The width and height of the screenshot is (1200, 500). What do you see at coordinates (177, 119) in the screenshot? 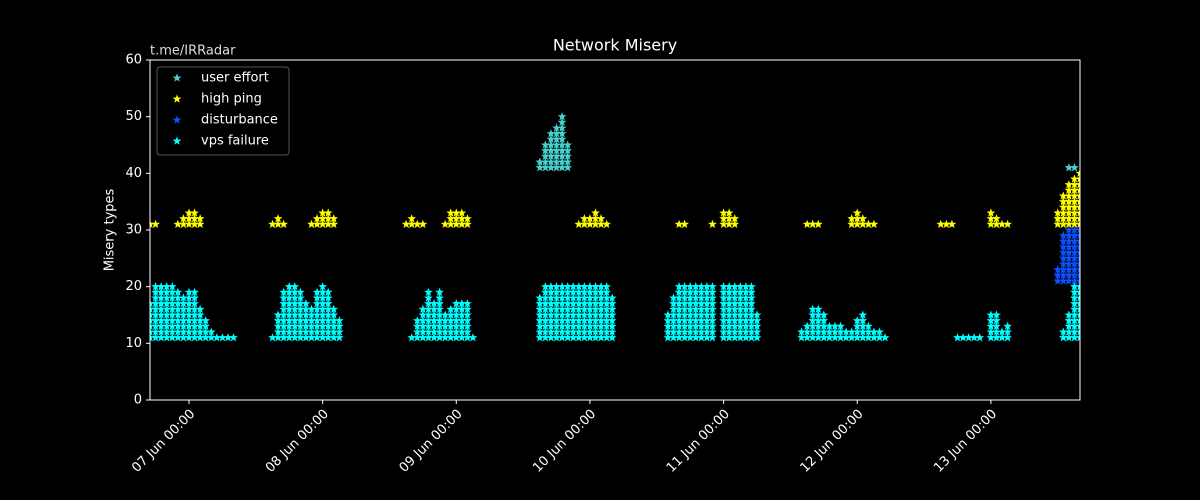
I see `legend-marker` at bounding box center [177, 119].